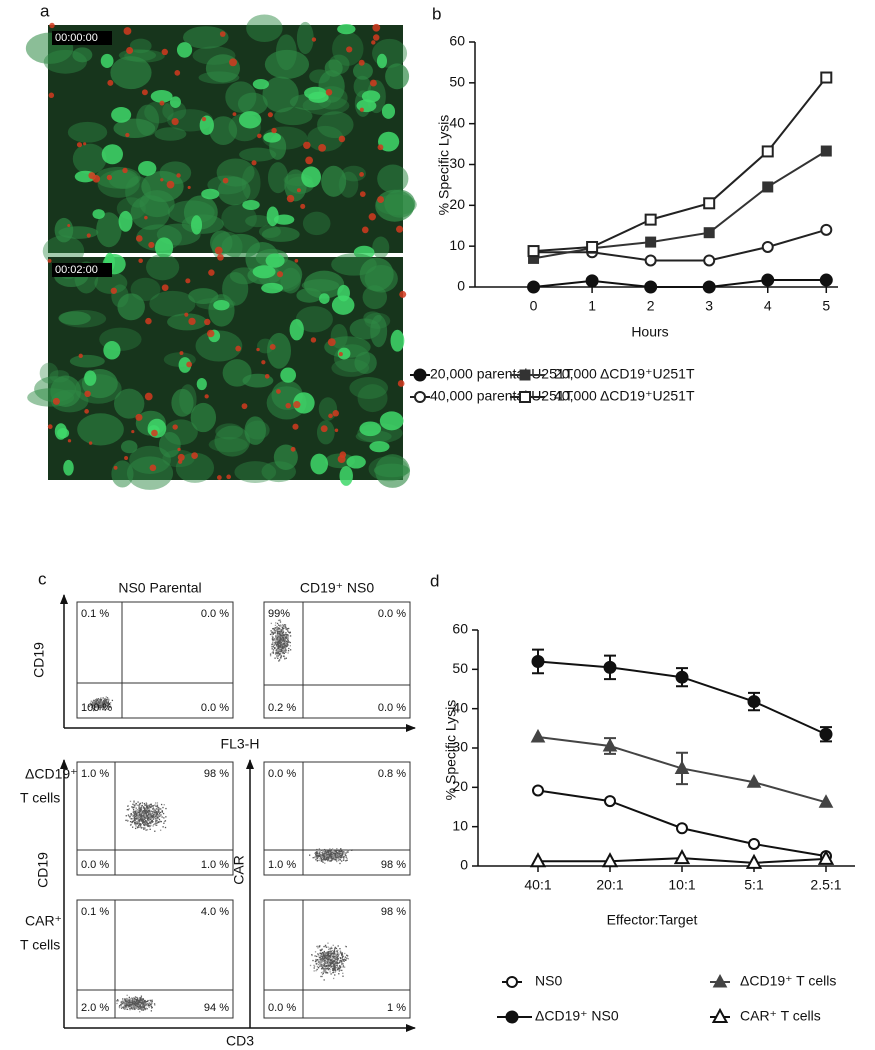  What do you see at coordinates (609, 885) in the screenshot?
I see `x-tick-label: 20:1` at bounding box center [609, 885].